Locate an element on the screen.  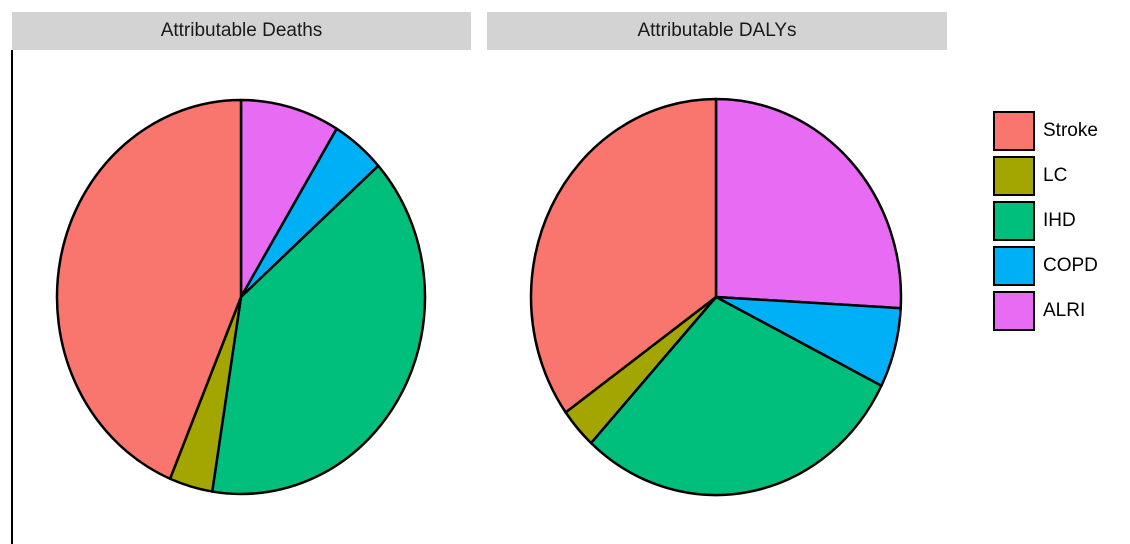
legend-key-stroke is located at coordinates (1014, 130).